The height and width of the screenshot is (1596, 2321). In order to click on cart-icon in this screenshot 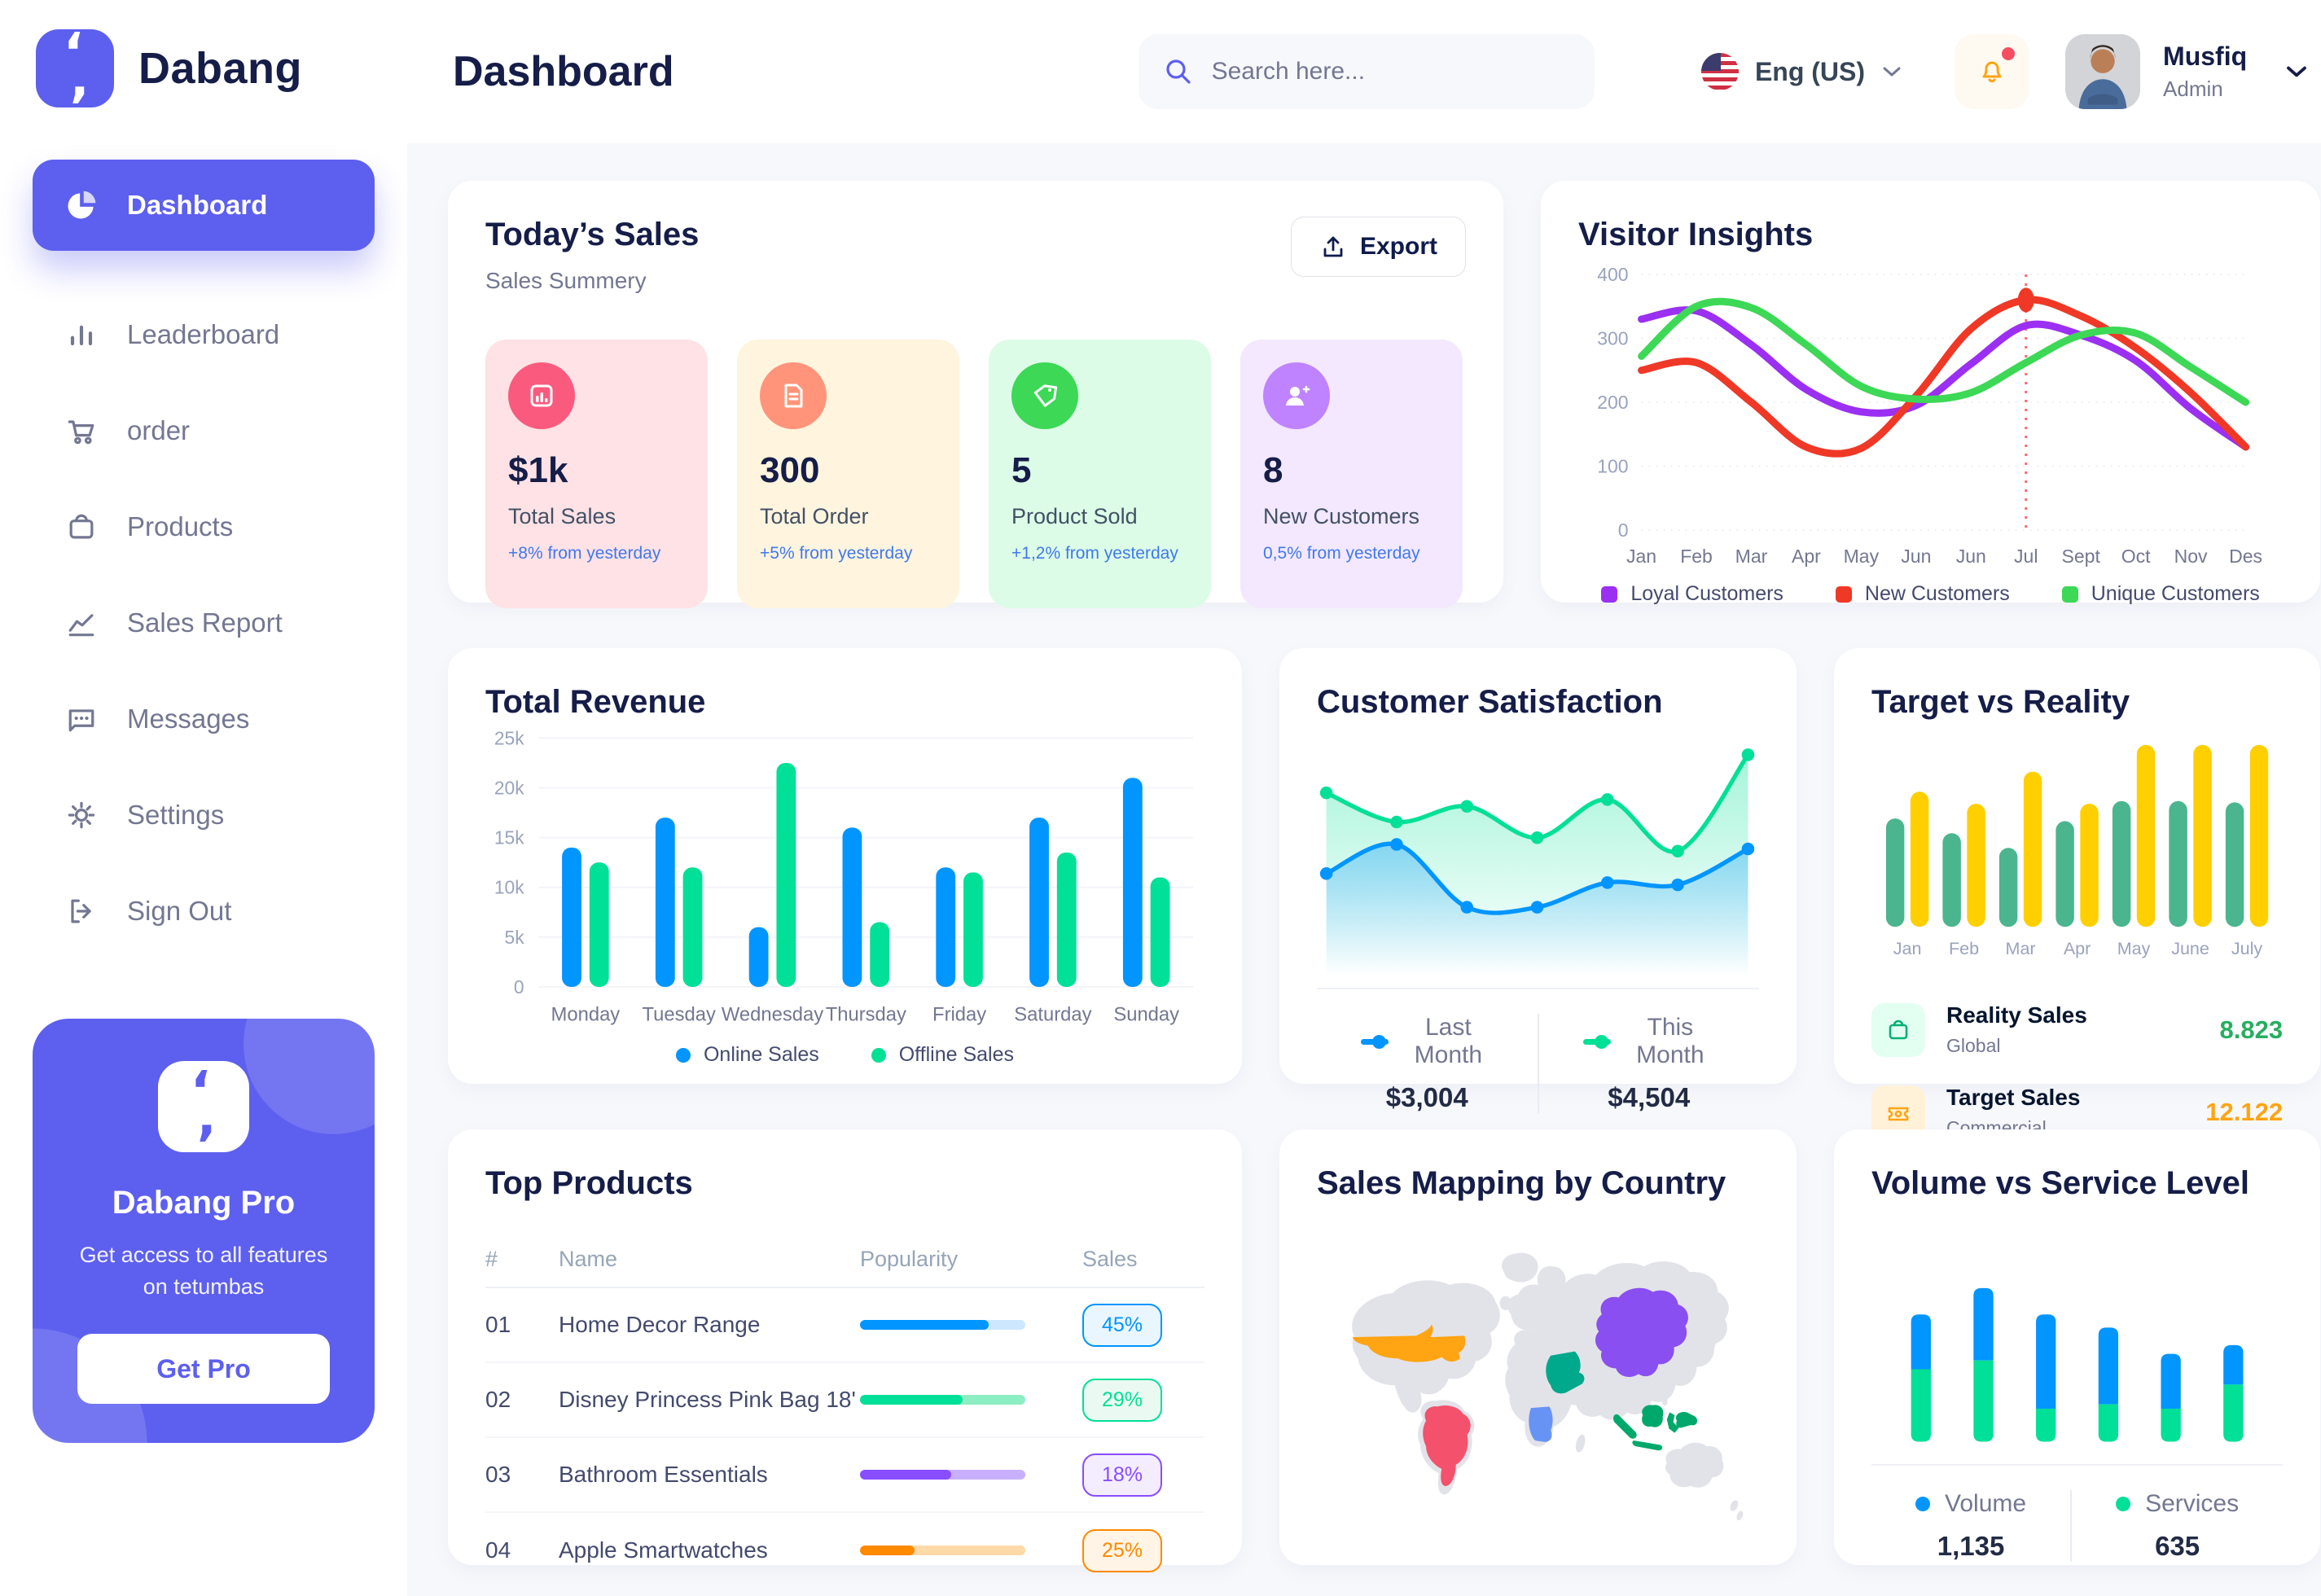, I will do `click(81, 432)`.